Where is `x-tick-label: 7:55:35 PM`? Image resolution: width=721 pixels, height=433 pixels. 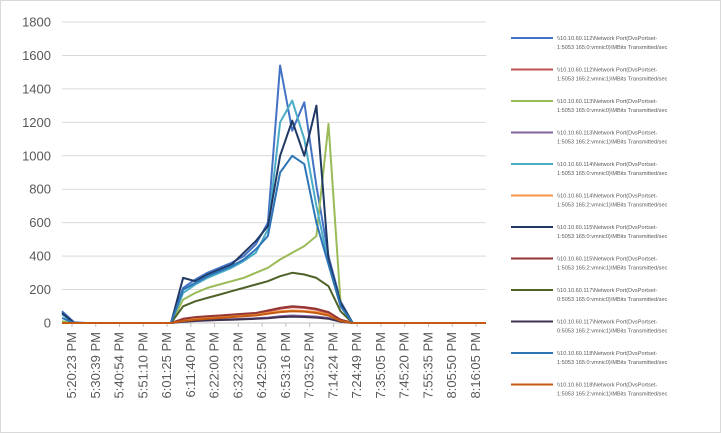
x-tick-label: 7:55:35 PM is located at coordinates (427, 365).